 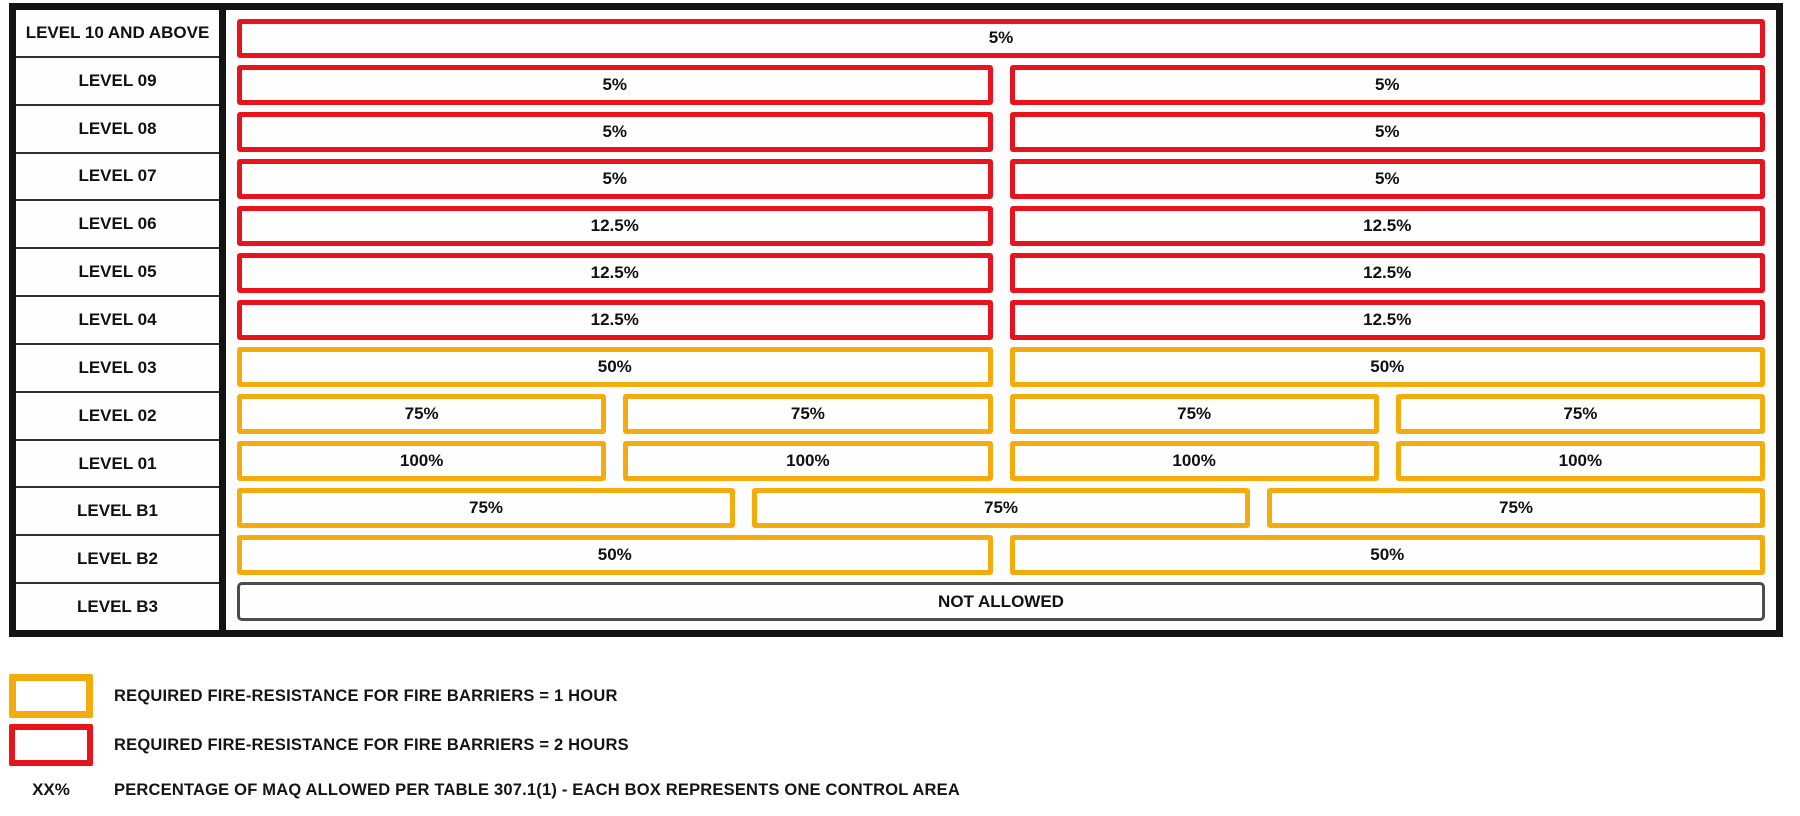 I want to click on control-area-box: NOT ALLOWED, so click(x=1001, y=601).